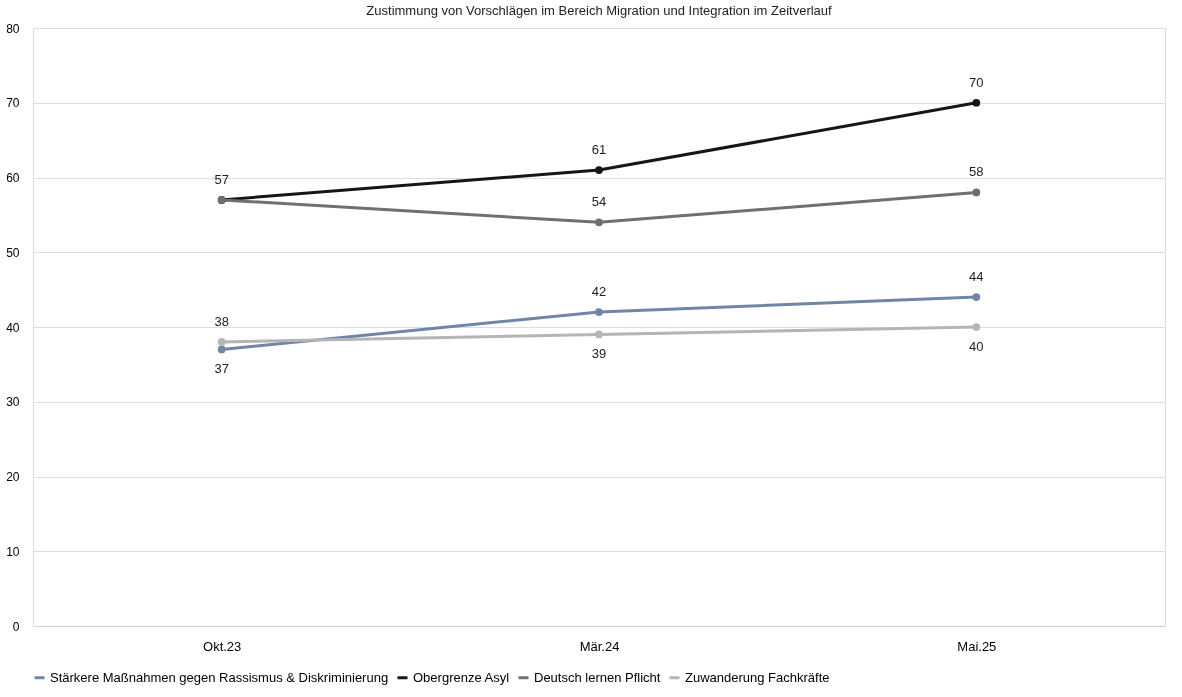 Image resolution: width=1182 pixels, height=697 pixels. I want to click on y-tick-label: 70, so click(13, 103).